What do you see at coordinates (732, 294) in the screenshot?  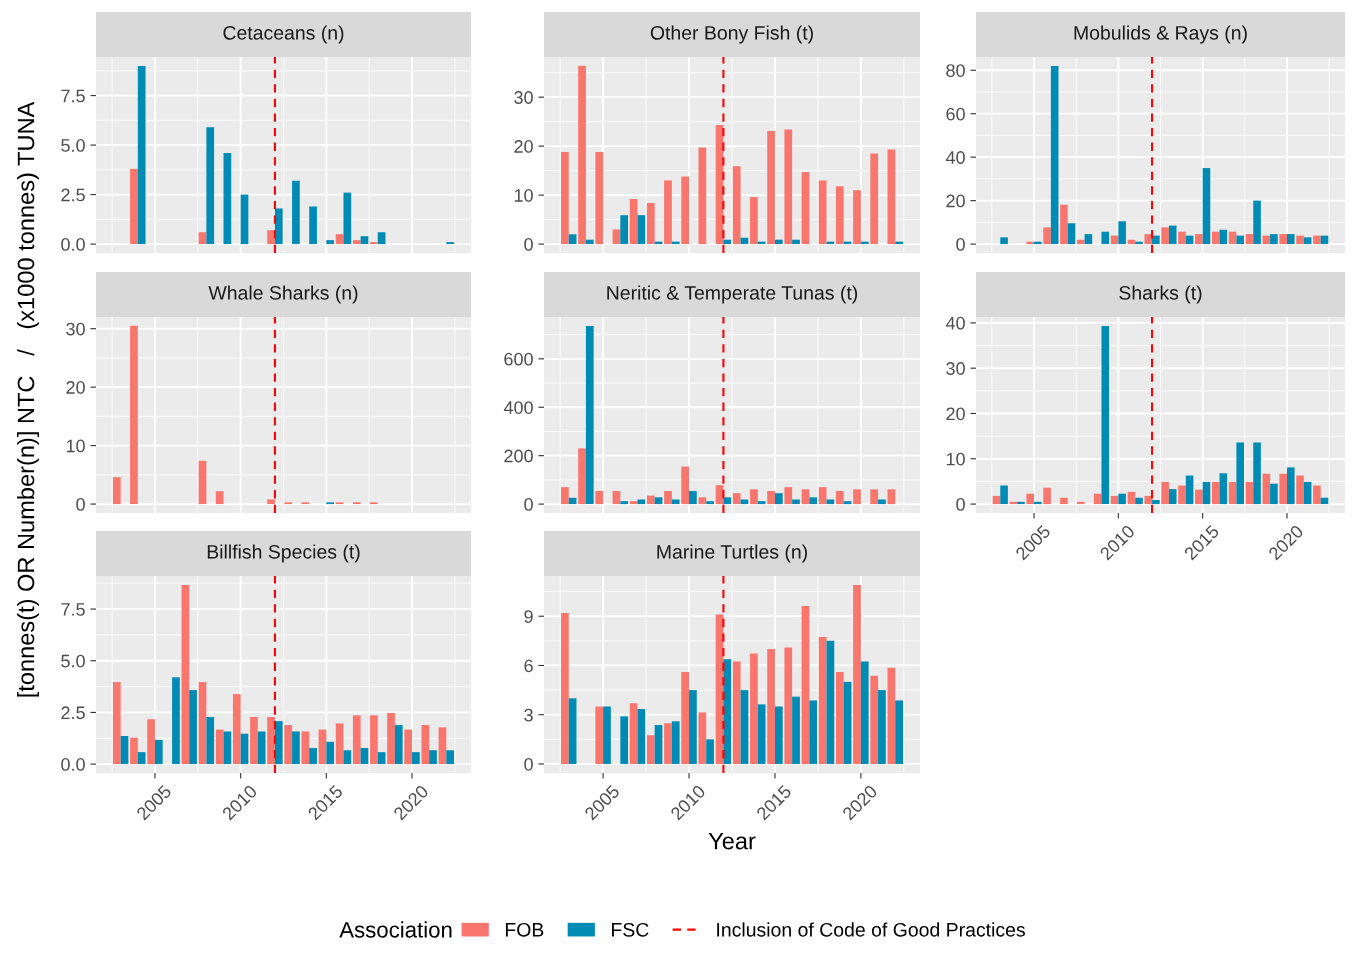 I see `chart-title: Neritic & Temperate Tunas (t)` at bounding box center [732, 294].